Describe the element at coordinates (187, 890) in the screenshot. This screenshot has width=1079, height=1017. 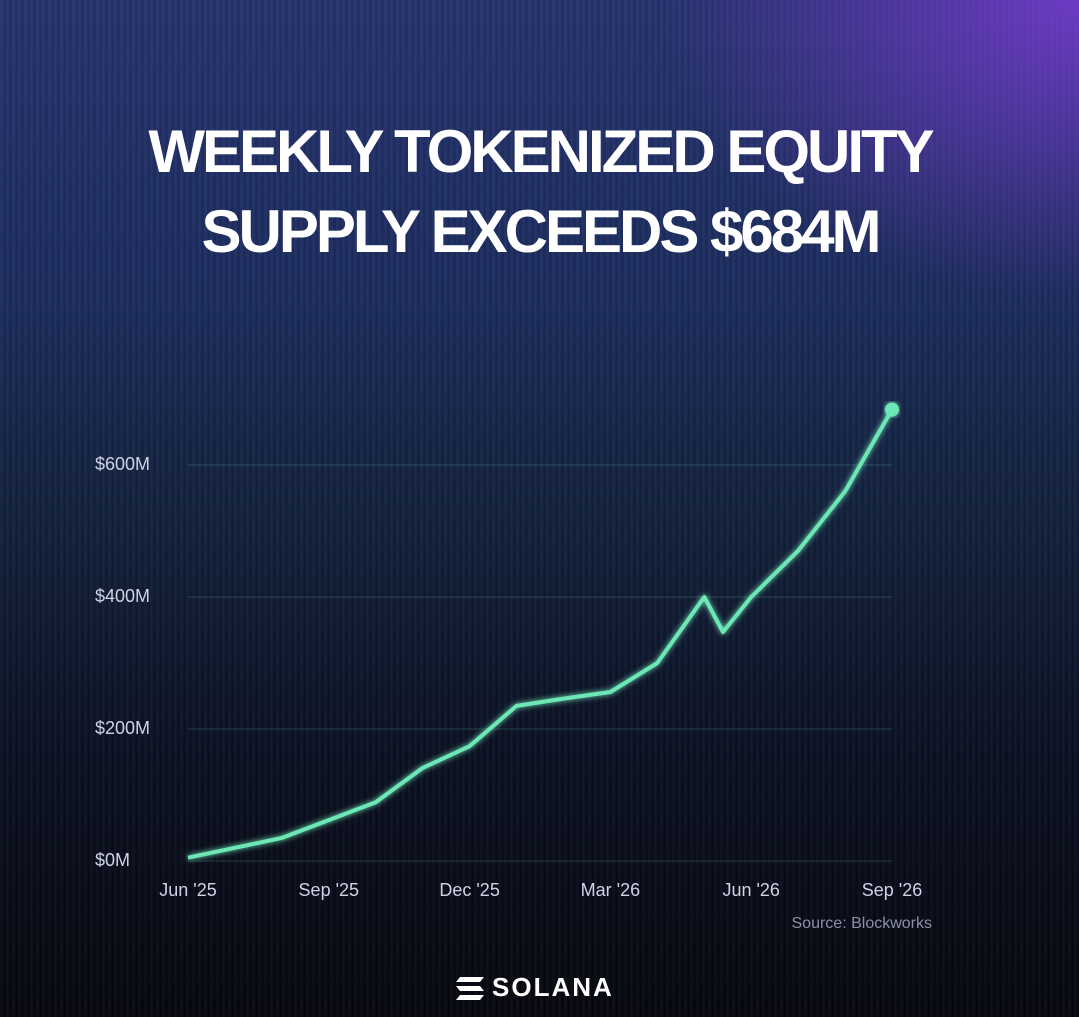
I see `x-tick-label: Jun '25` at that location.